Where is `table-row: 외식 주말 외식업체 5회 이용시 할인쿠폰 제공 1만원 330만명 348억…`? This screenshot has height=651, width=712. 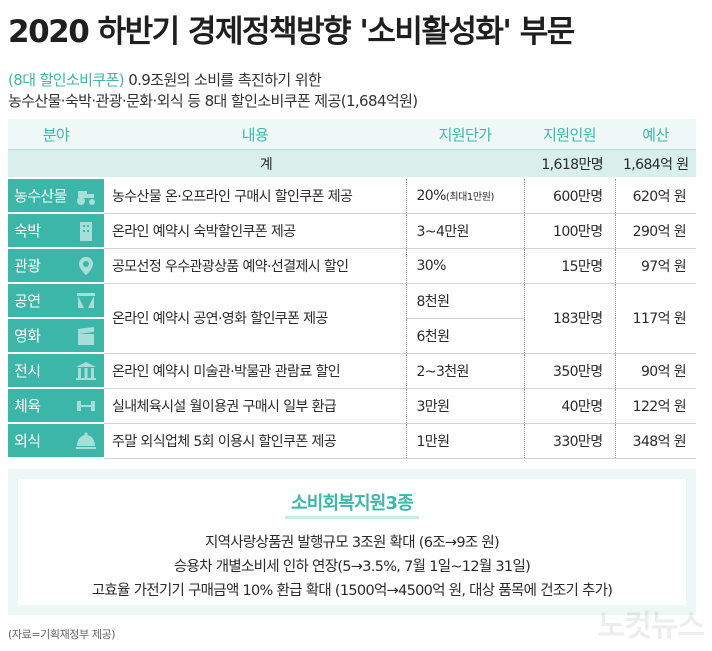
table-row: 외식 주말 외식업체 5회 이용시 할인쿠폰 제공 1만원 330만명 348억… is located at coordinates (352, 441).